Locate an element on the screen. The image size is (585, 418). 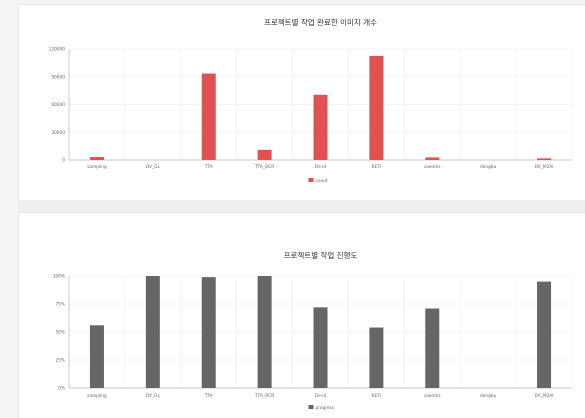
count-bar-sampling is located at coordinates (96, 158).